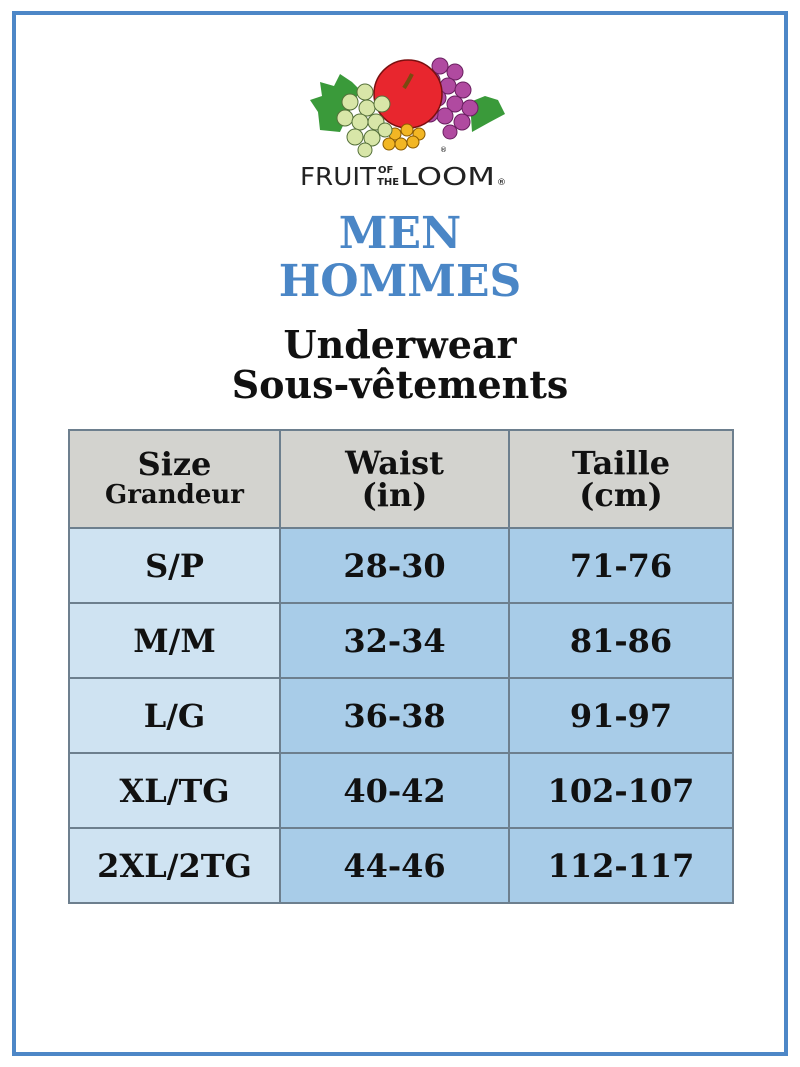 This screenshot has height=1067, width=800. I want to click on heading-men: MEN, so click(400, 233).